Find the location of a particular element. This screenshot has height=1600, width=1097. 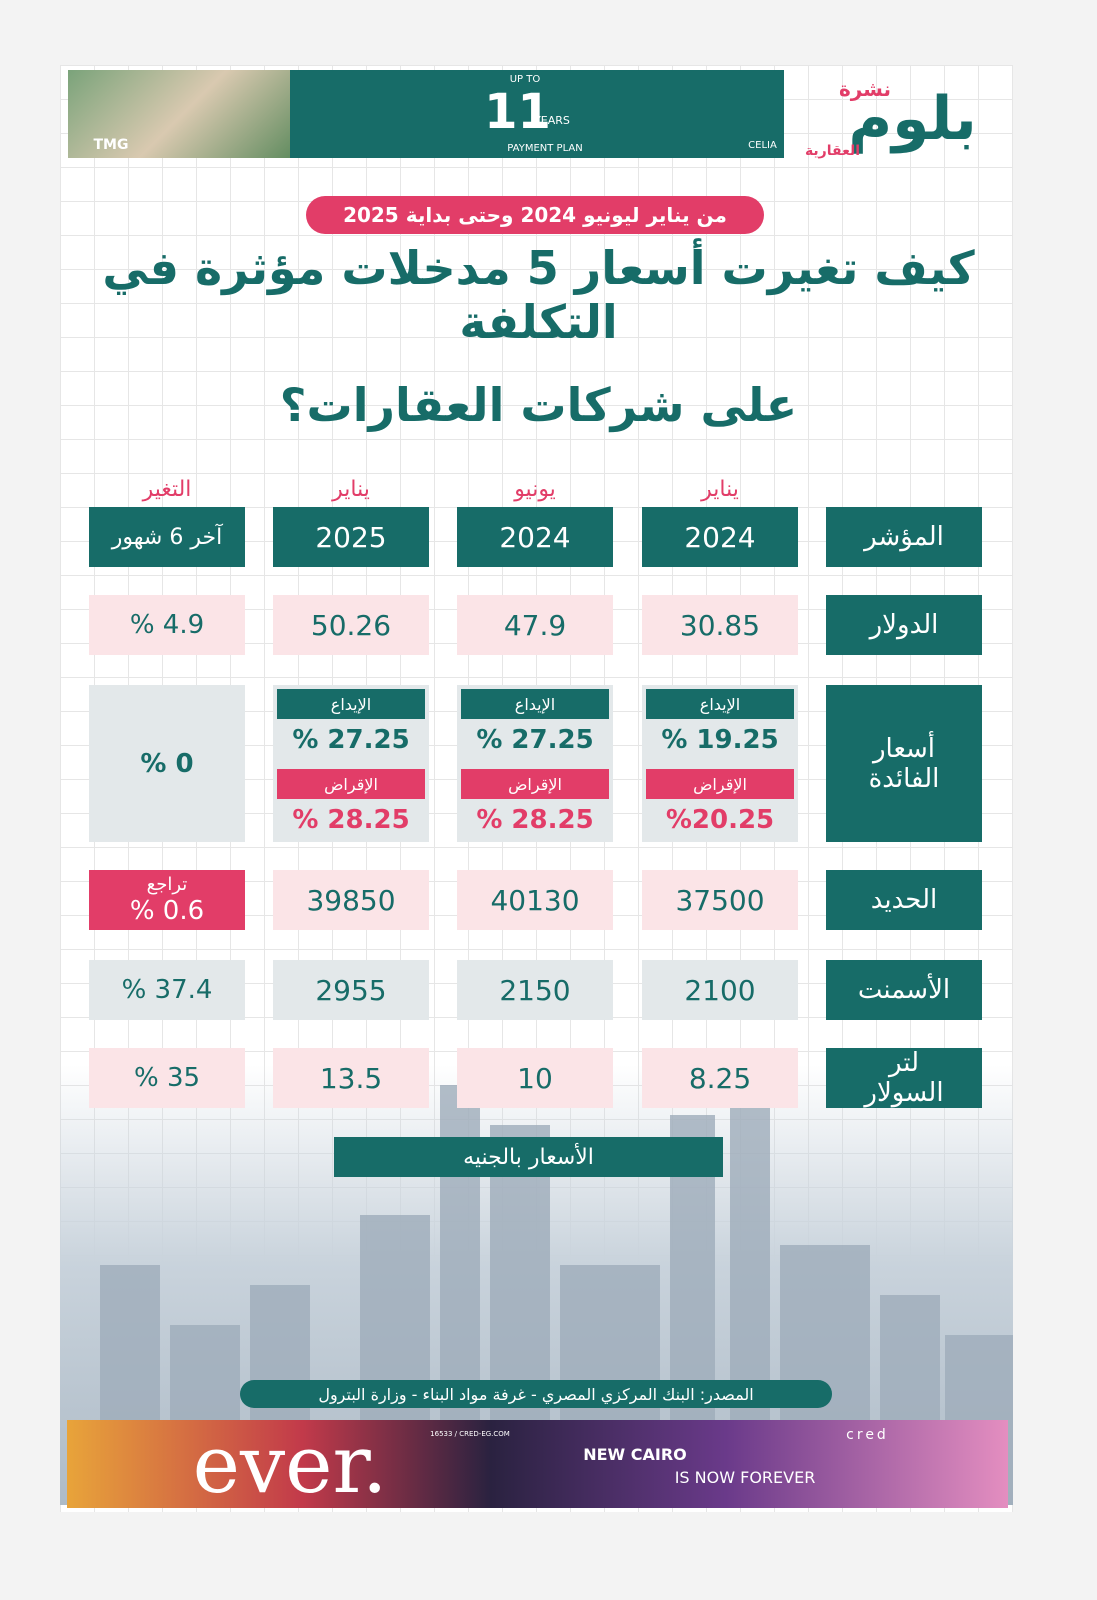

value-cell: 40130 is located at coordinates (535, 900).